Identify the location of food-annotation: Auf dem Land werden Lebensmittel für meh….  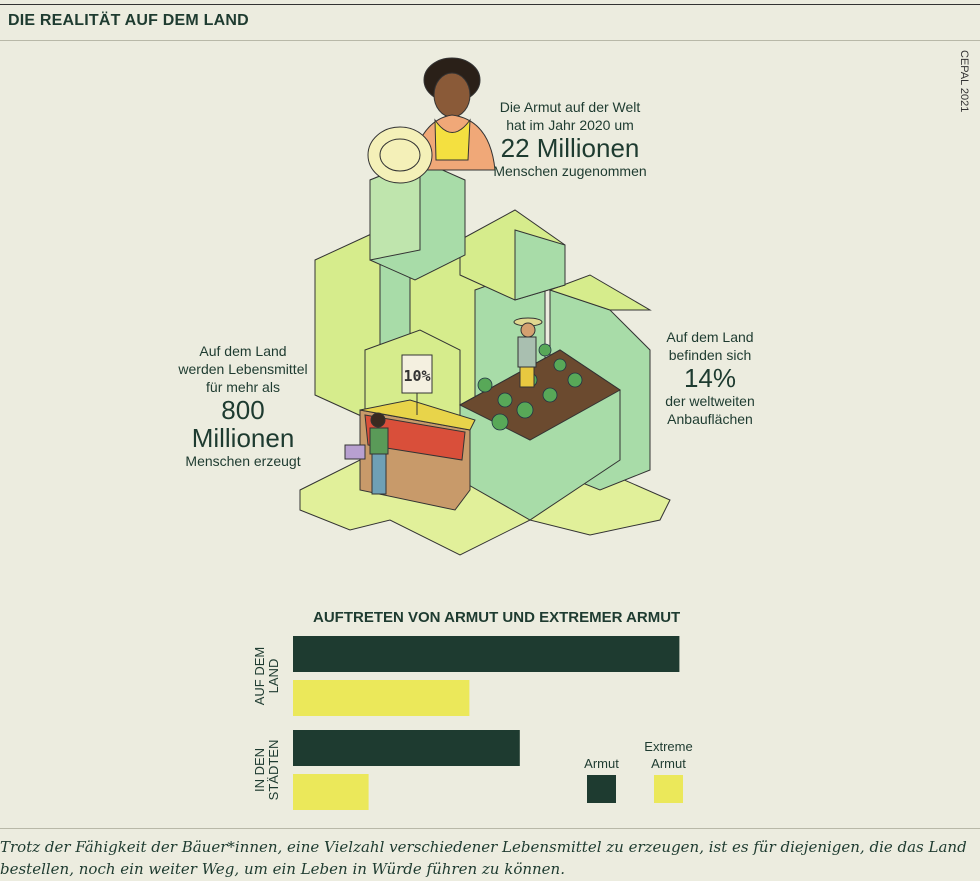
(243, 406).